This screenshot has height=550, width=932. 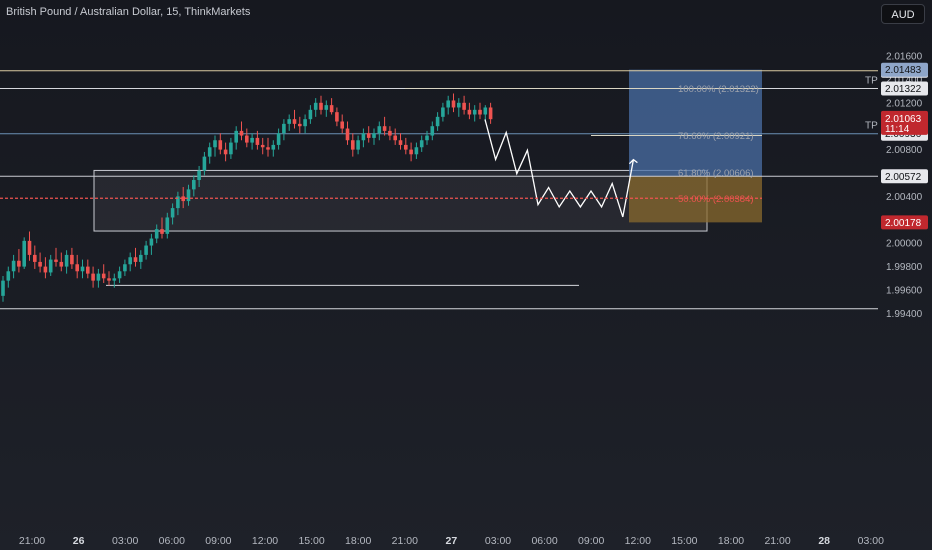 What do you see at coordinates (716, 173) in the screenshot?
I see `fib-level-label: 61.80% (2.00606)` at bounding box center [716, 173].